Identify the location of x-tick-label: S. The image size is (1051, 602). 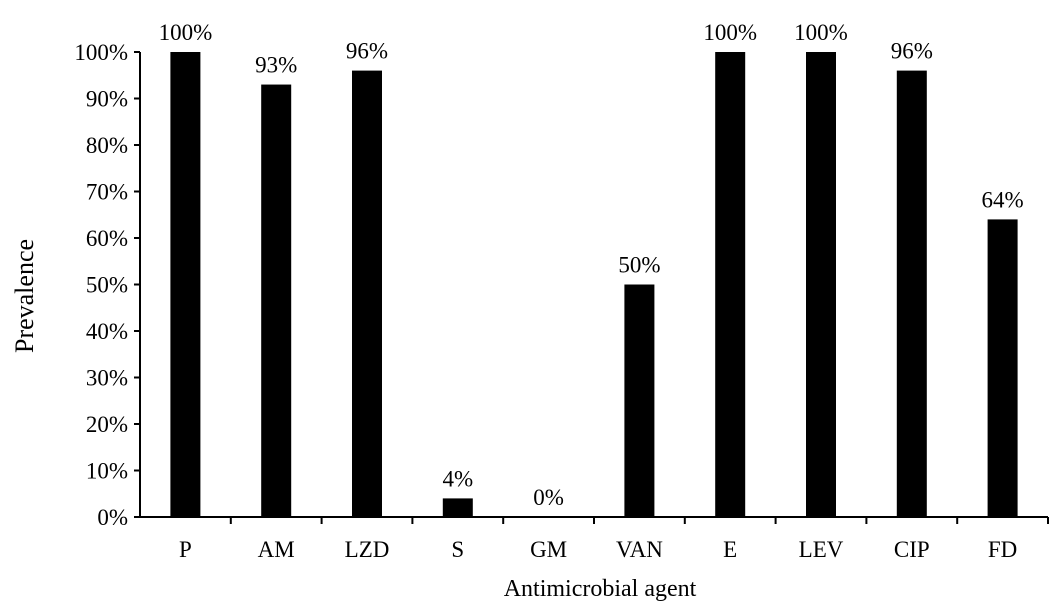
(457, 549).